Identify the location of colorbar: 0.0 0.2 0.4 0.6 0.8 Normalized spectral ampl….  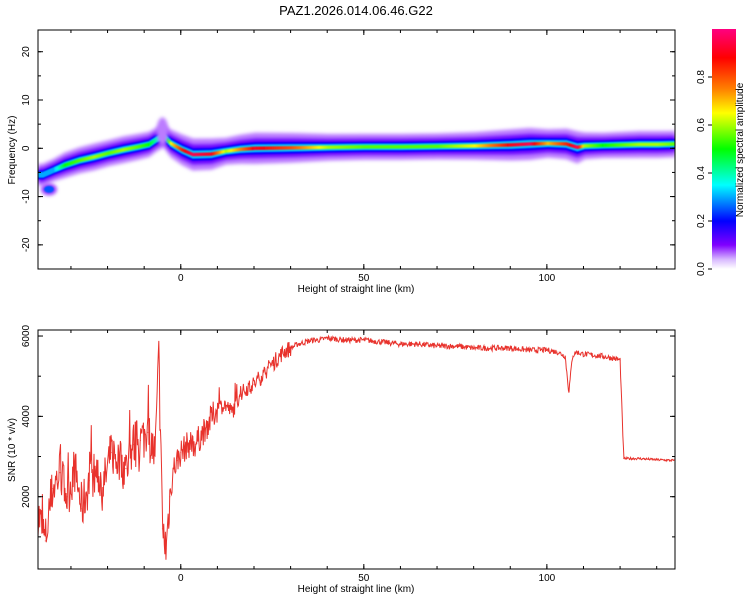
(721, 152).